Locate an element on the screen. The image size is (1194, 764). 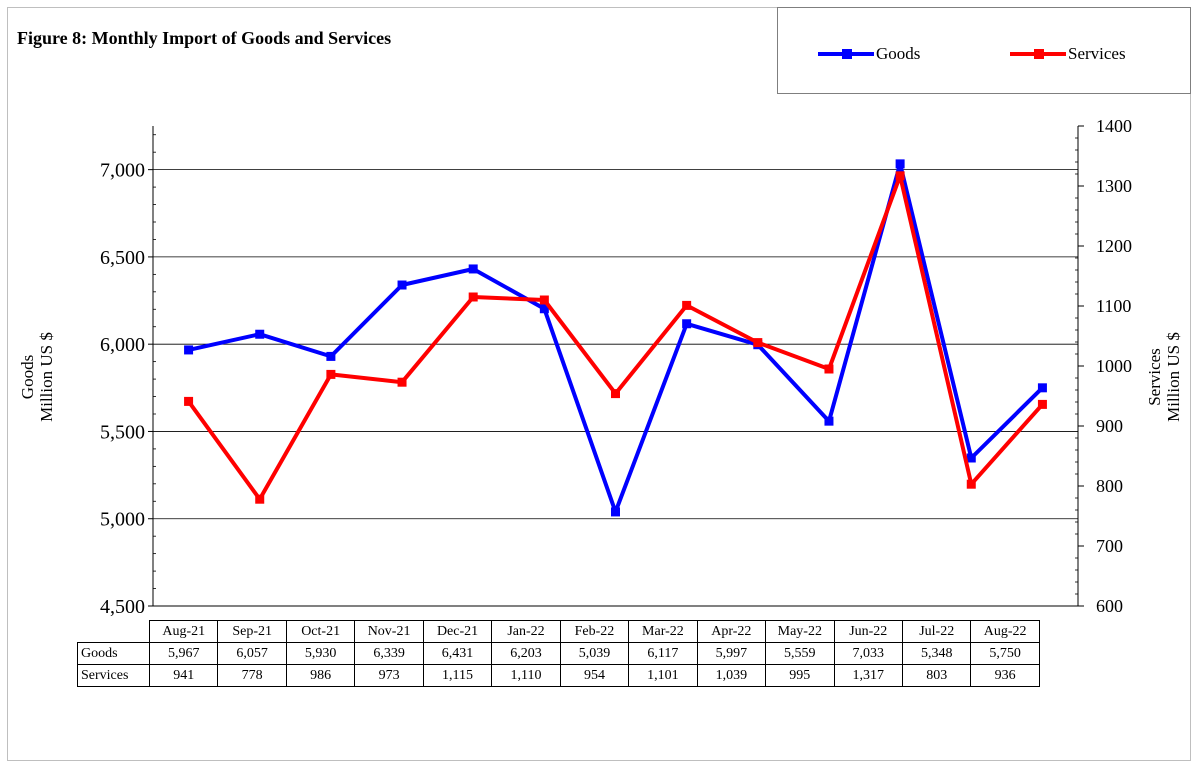
services-value-sep-21: 778 is located at coordinates (252, 675).